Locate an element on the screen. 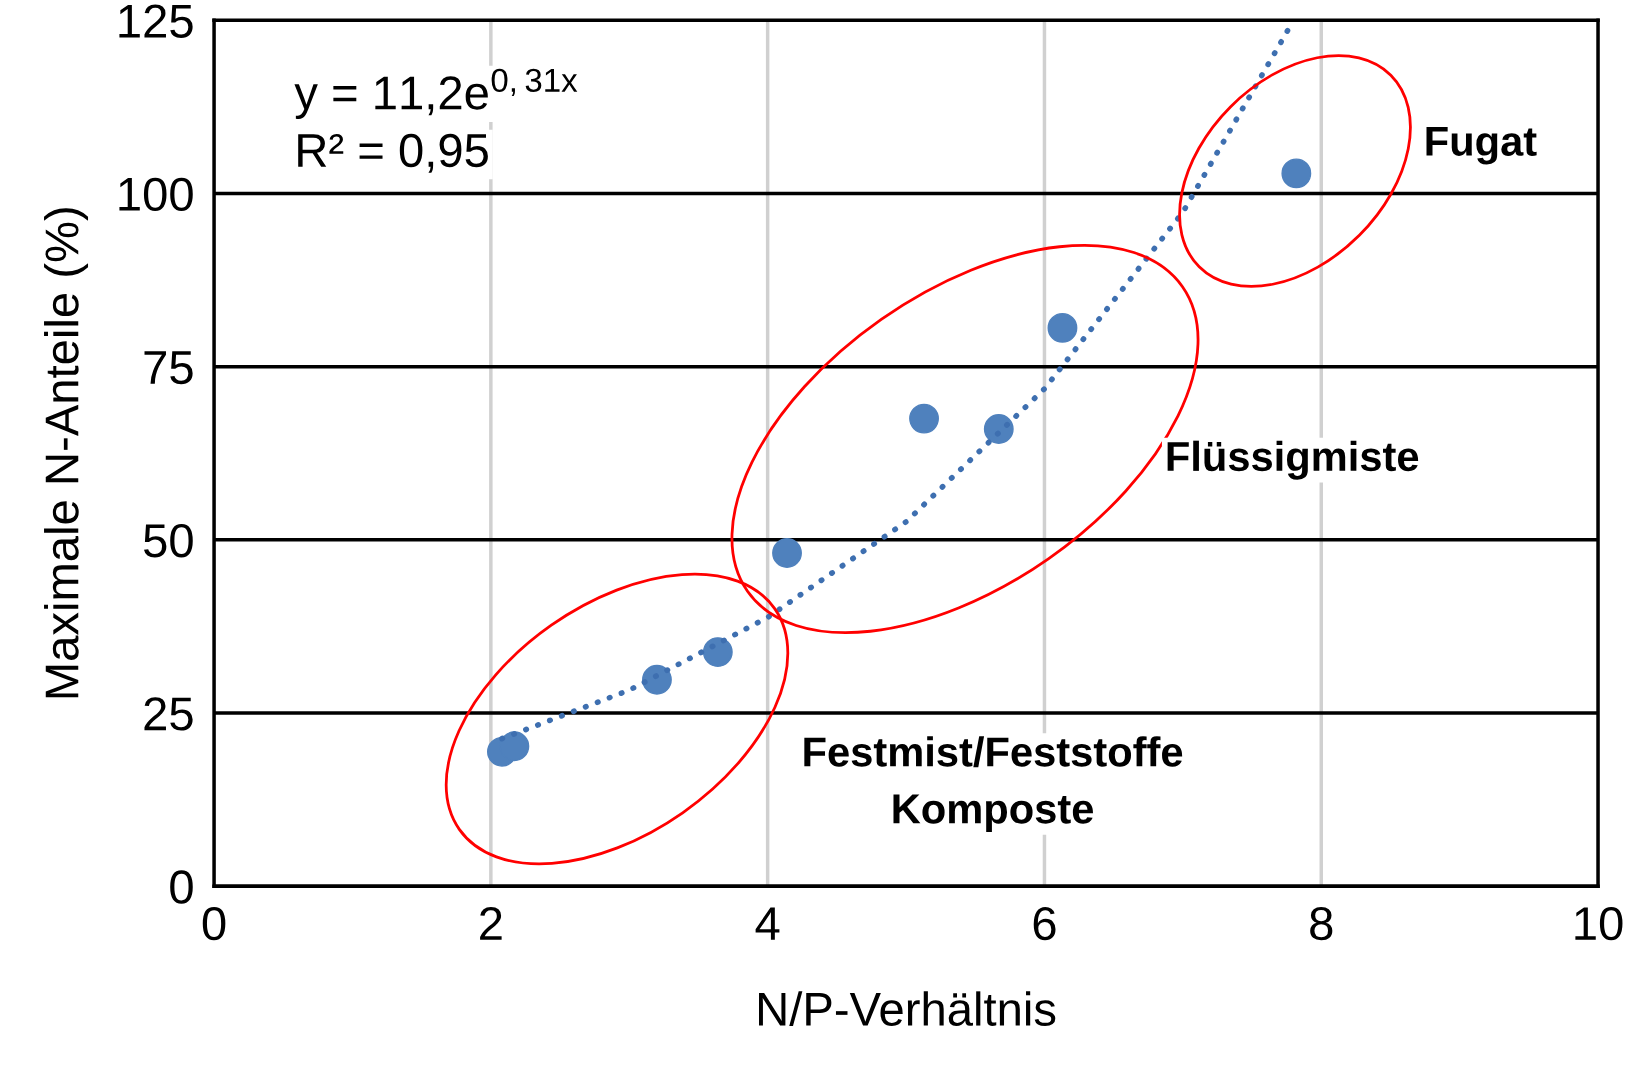 The height and width of the screenshot is (1069, 1634). x-tick-label: 0 is located at coordinates (214, 923).